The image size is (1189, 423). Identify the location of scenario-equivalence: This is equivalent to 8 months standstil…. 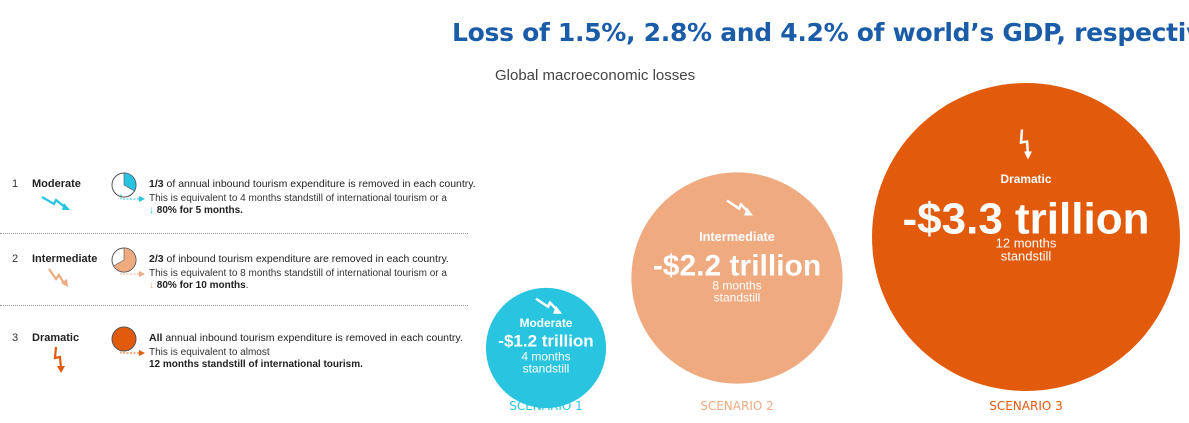
(298, 279).